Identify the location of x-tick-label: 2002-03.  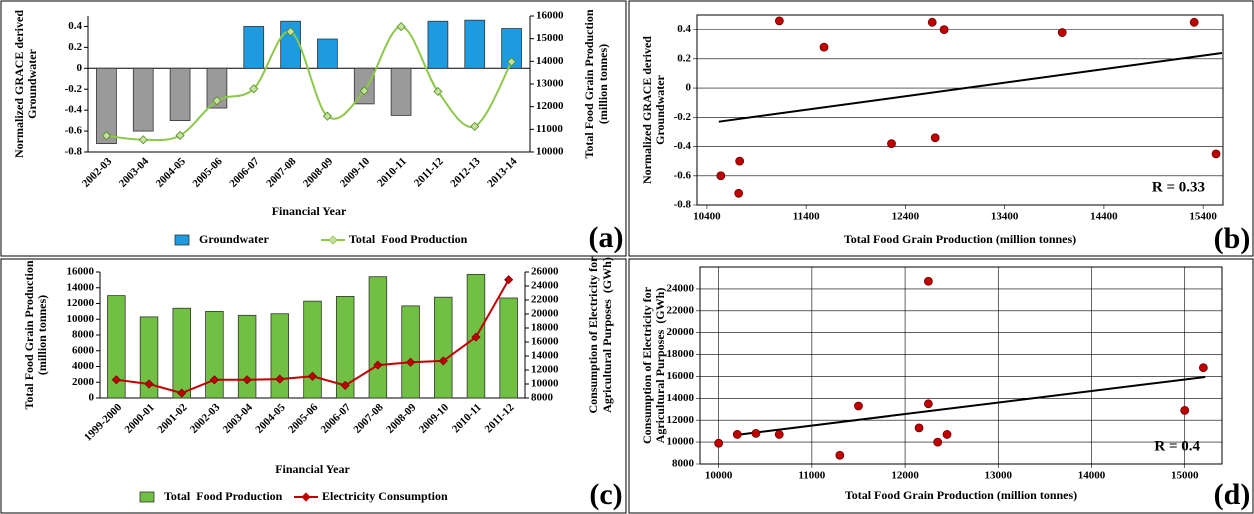
(205, 418).